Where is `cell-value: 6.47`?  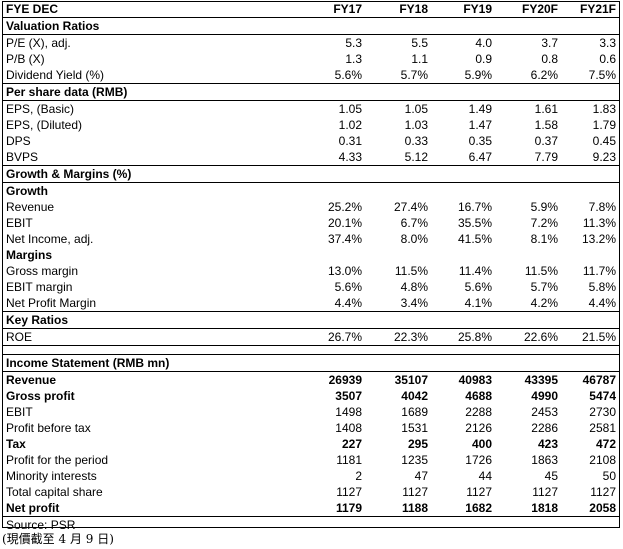 cell-value: 6.47 is located at coordinates (480, 157).